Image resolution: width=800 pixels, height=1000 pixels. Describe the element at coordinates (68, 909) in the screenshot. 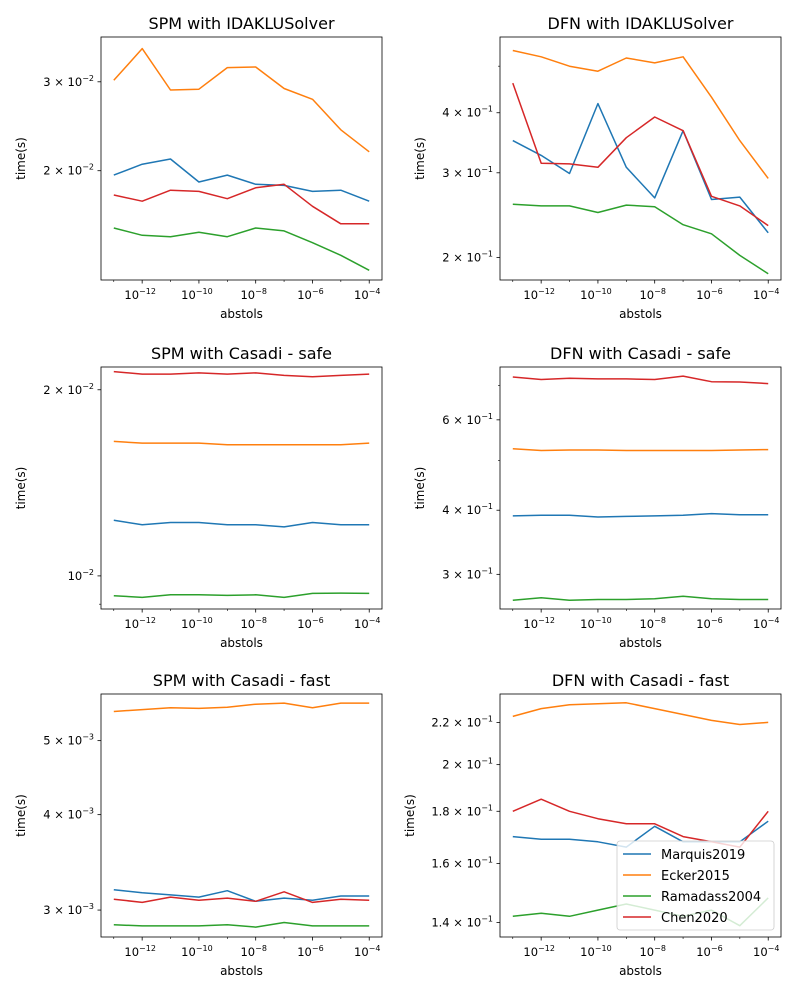

I see `y-tick-label: 3 × 10⁻³` at that location.